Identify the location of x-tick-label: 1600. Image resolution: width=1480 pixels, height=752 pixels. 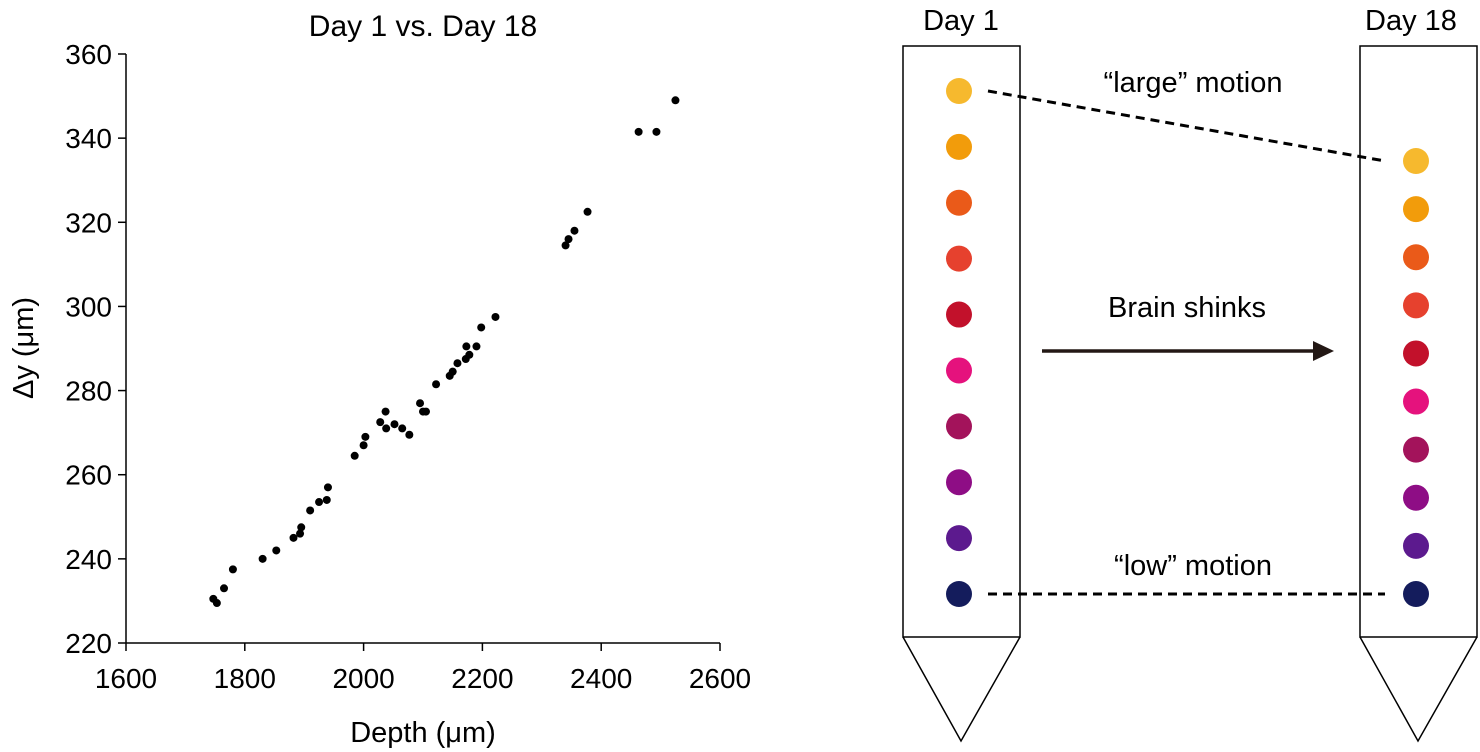
(126, 678).